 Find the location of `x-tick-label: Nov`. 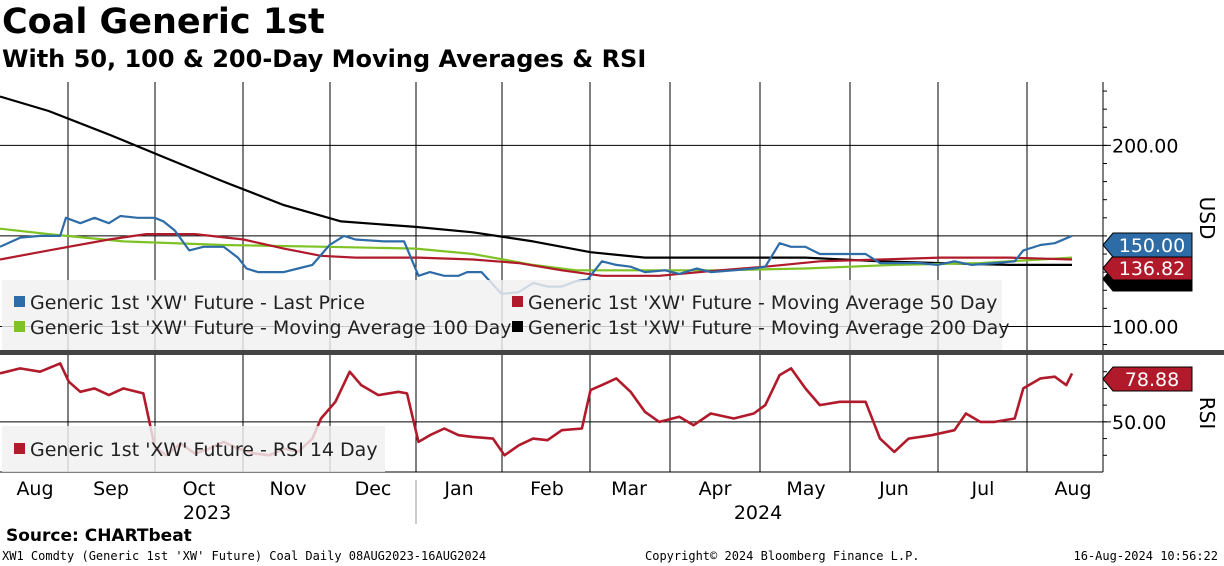

x-tick-label: Nov is located at coordinates (287, 489).